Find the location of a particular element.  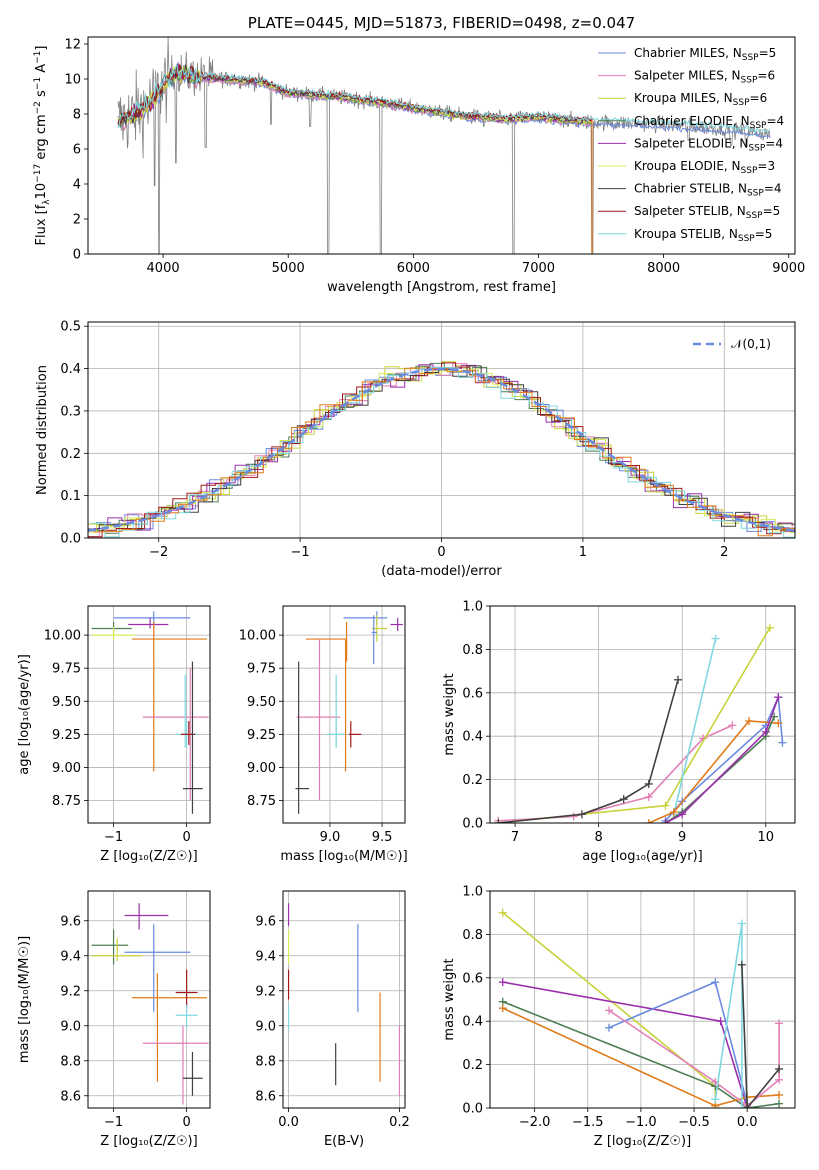

x-tick-label: −0.5 is located at coordinates (694, 1122).